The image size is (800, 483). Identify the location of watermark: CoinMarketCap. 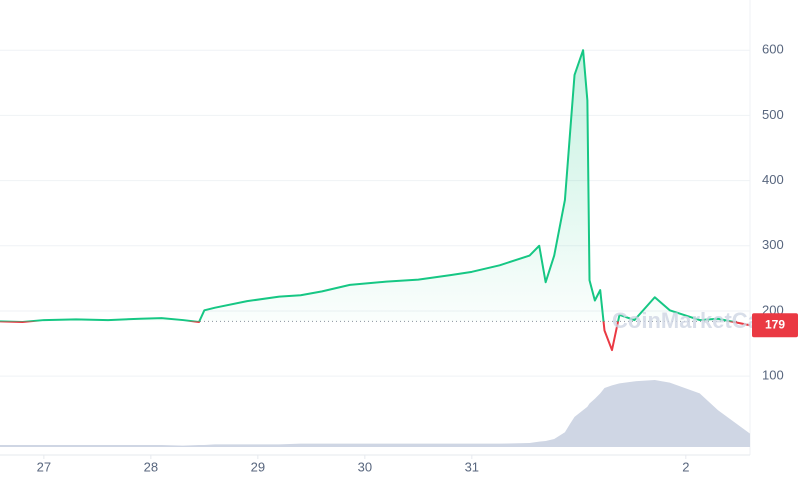
(692, 320).